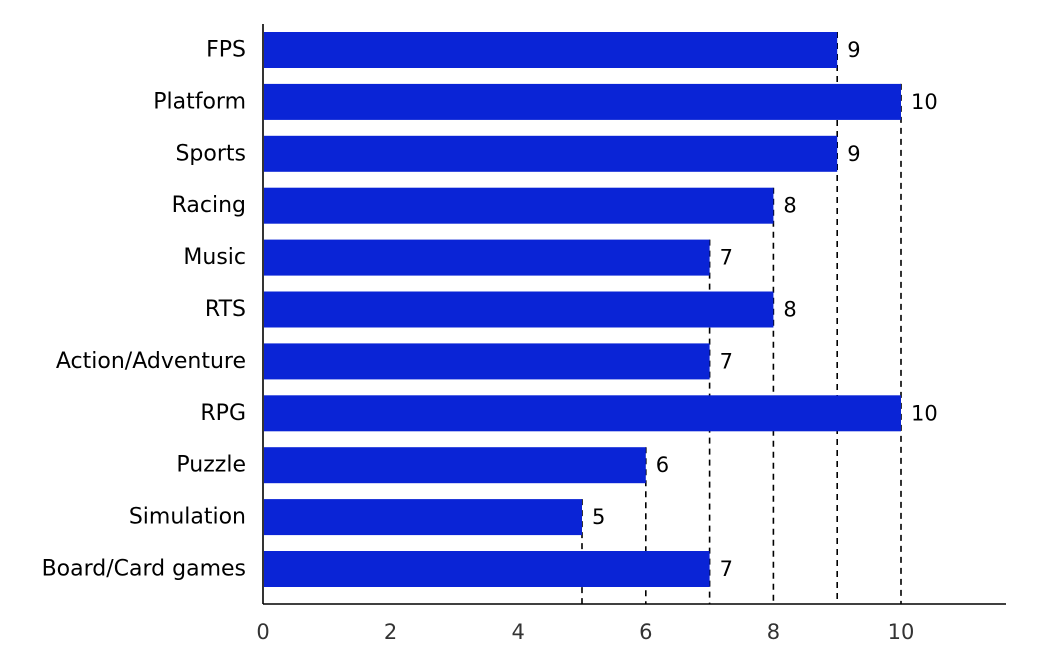  I want to click on category-label: Simulation, so click(187, 517).